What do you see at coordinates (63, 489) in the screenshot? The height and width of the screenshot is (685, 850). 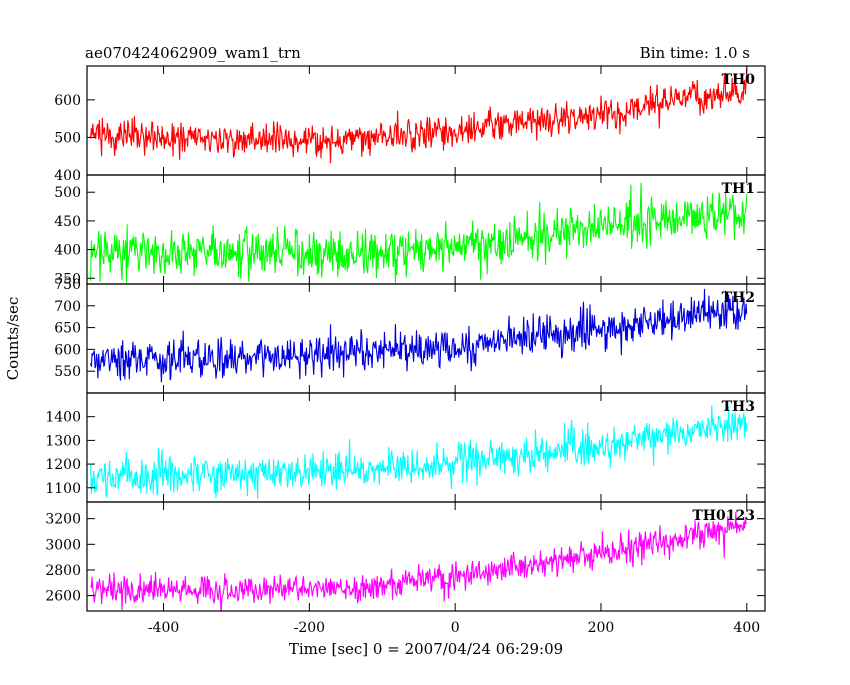 I see `y-tick-label: 1100` at bounding box center [63, 489].